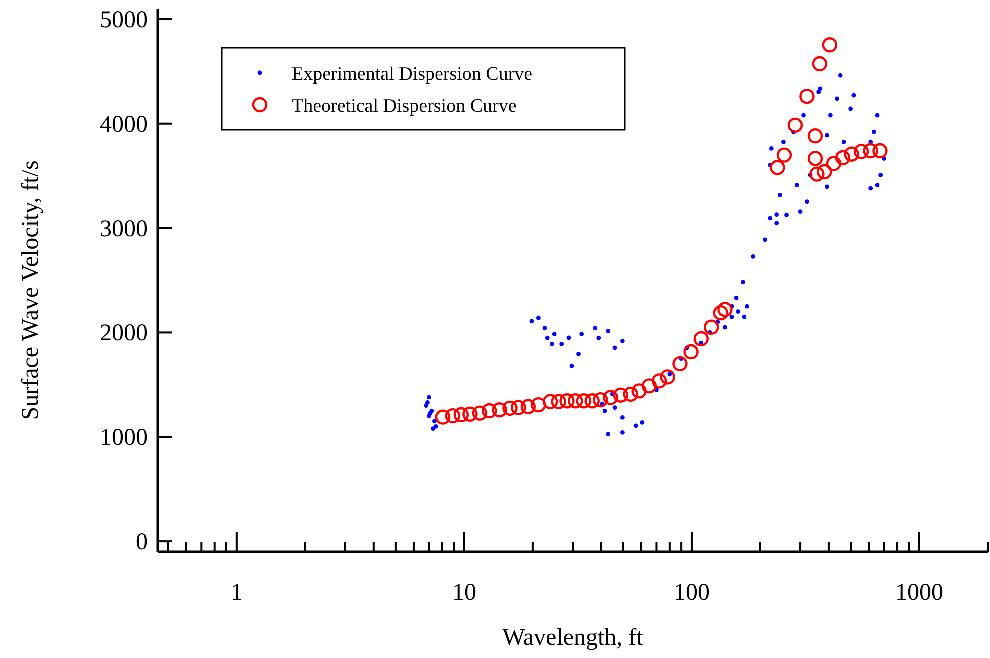  Describe the element at coordinates (124, 438) in the screenshot. I see `y-tick-label: 1000` at that location.